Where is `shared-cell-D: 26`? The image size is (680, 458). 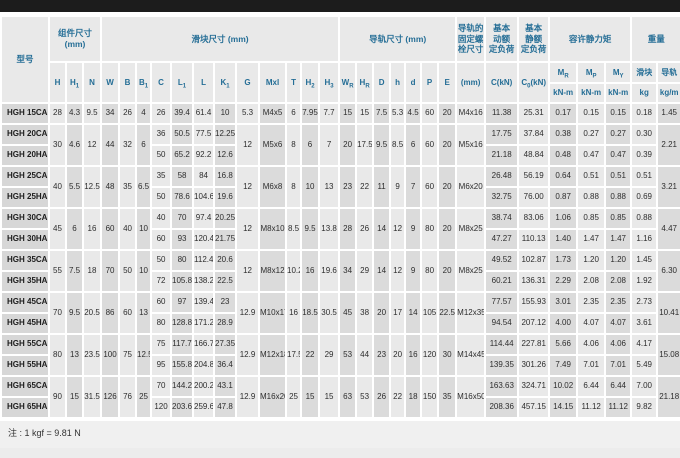
shared-cell-D: 26 is located at coordinates (382, 397).